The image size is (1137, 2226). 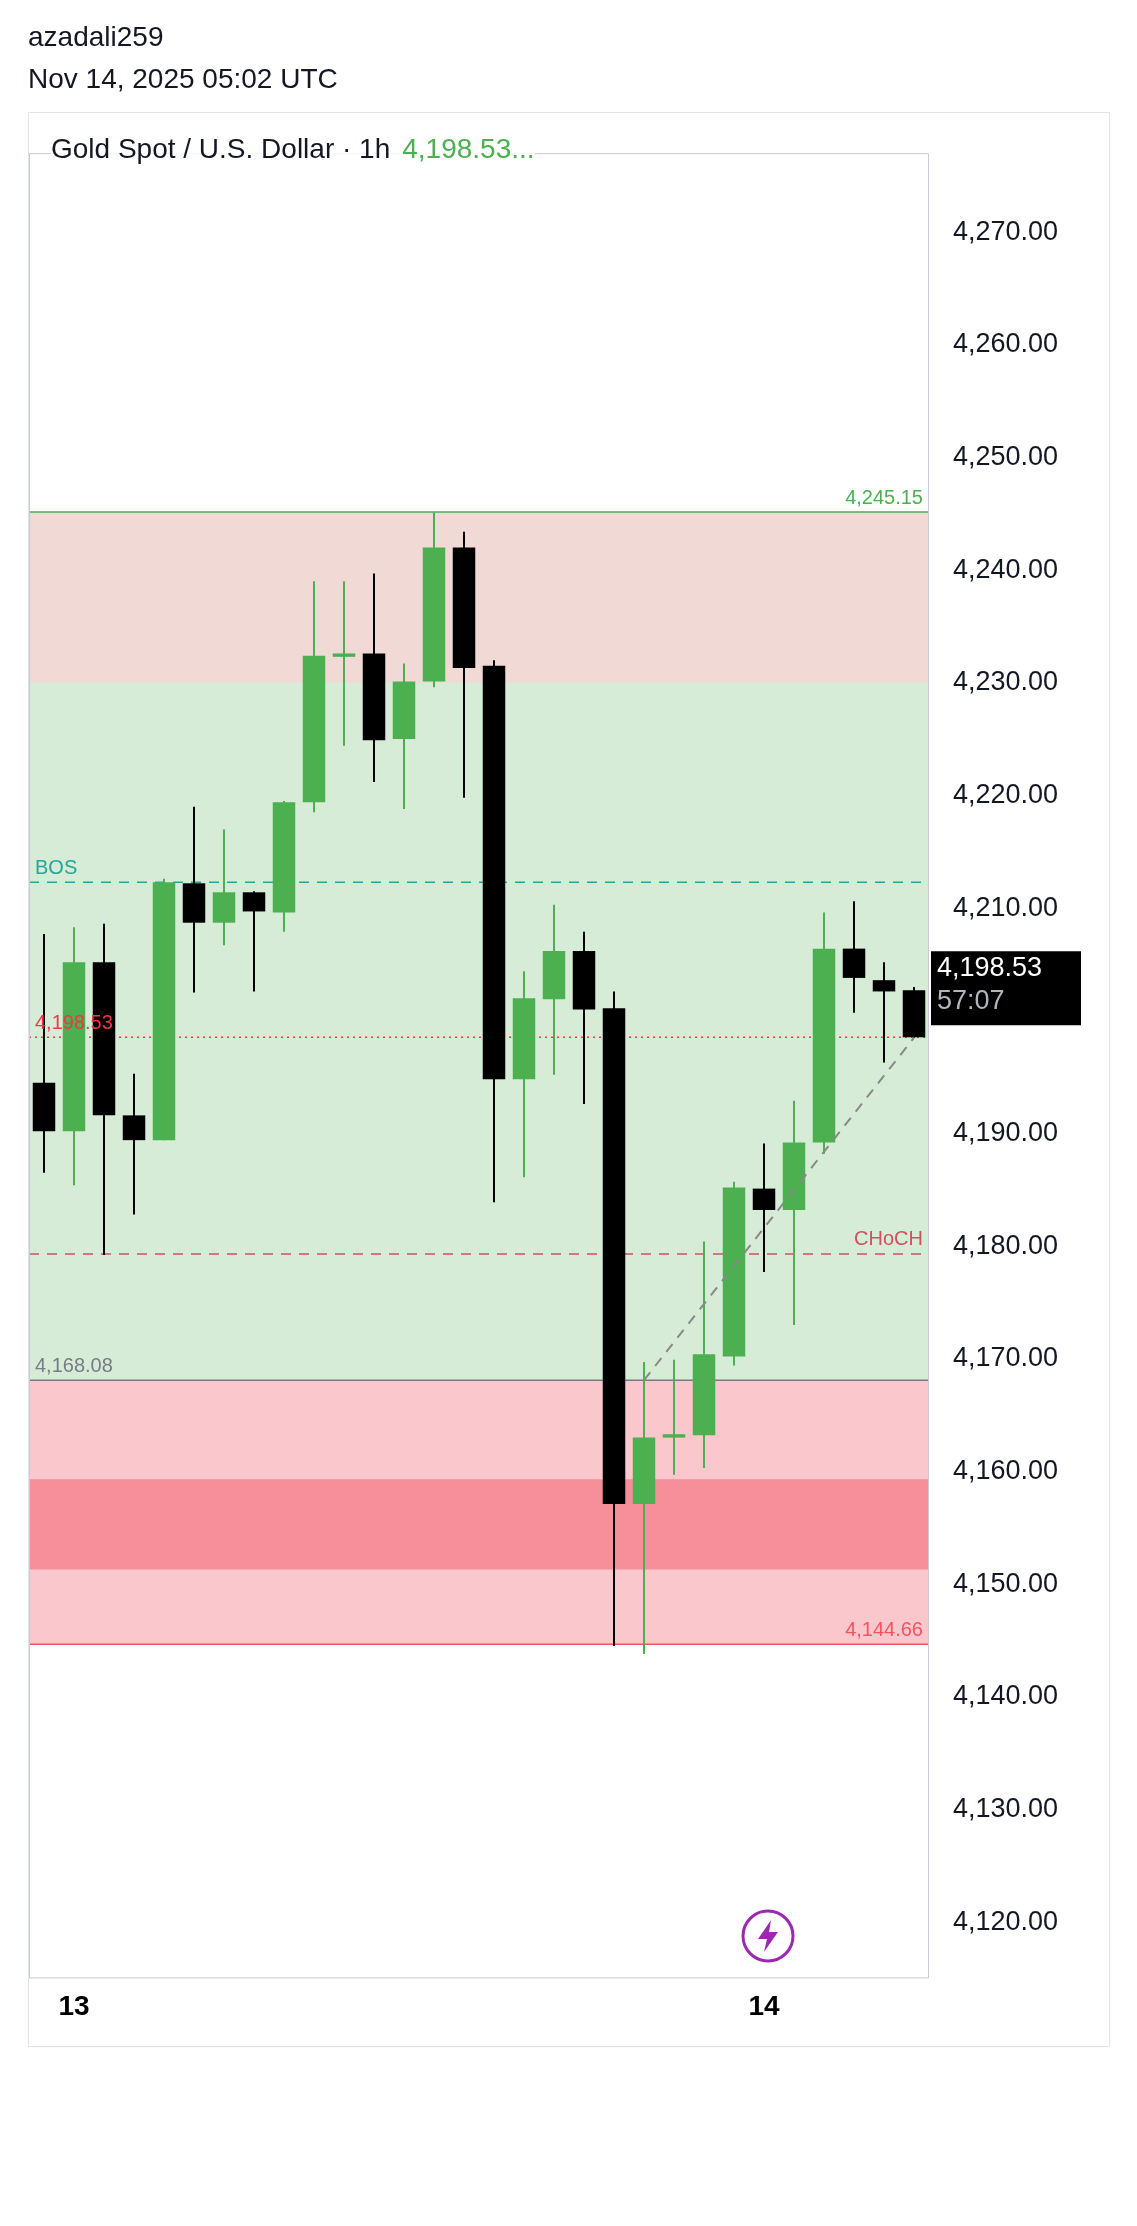 What do you see at coordinates (1006, 568) in the screenshot?
I see `y-tick-label: 4,240.00` at bounding box center [1006, 568].